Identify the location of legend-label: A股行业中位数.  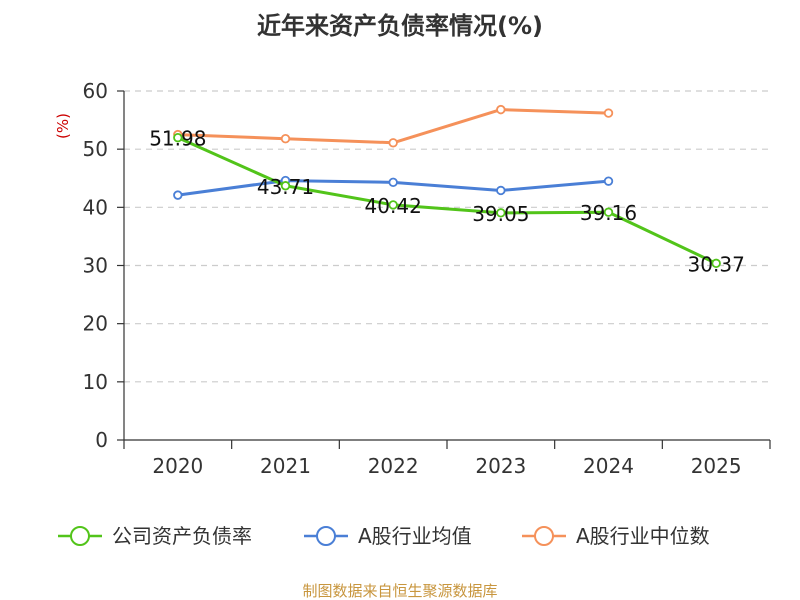
(643, 536).